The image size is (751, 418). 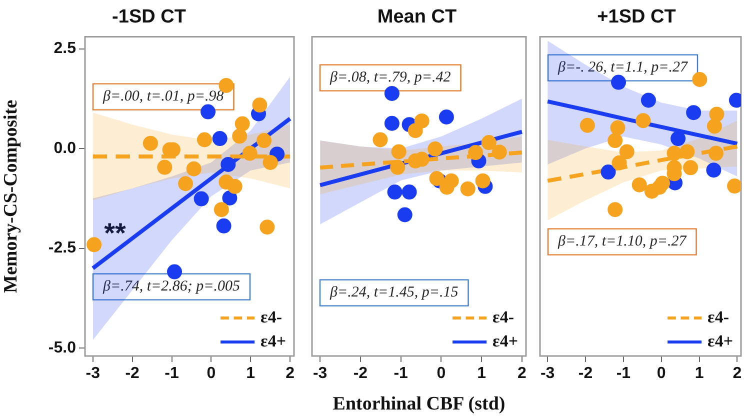 What do you see at coordinates (62, 248) in the screenshot?
I see `y-tick-label: -2.5` at bounding box center [62, 248].